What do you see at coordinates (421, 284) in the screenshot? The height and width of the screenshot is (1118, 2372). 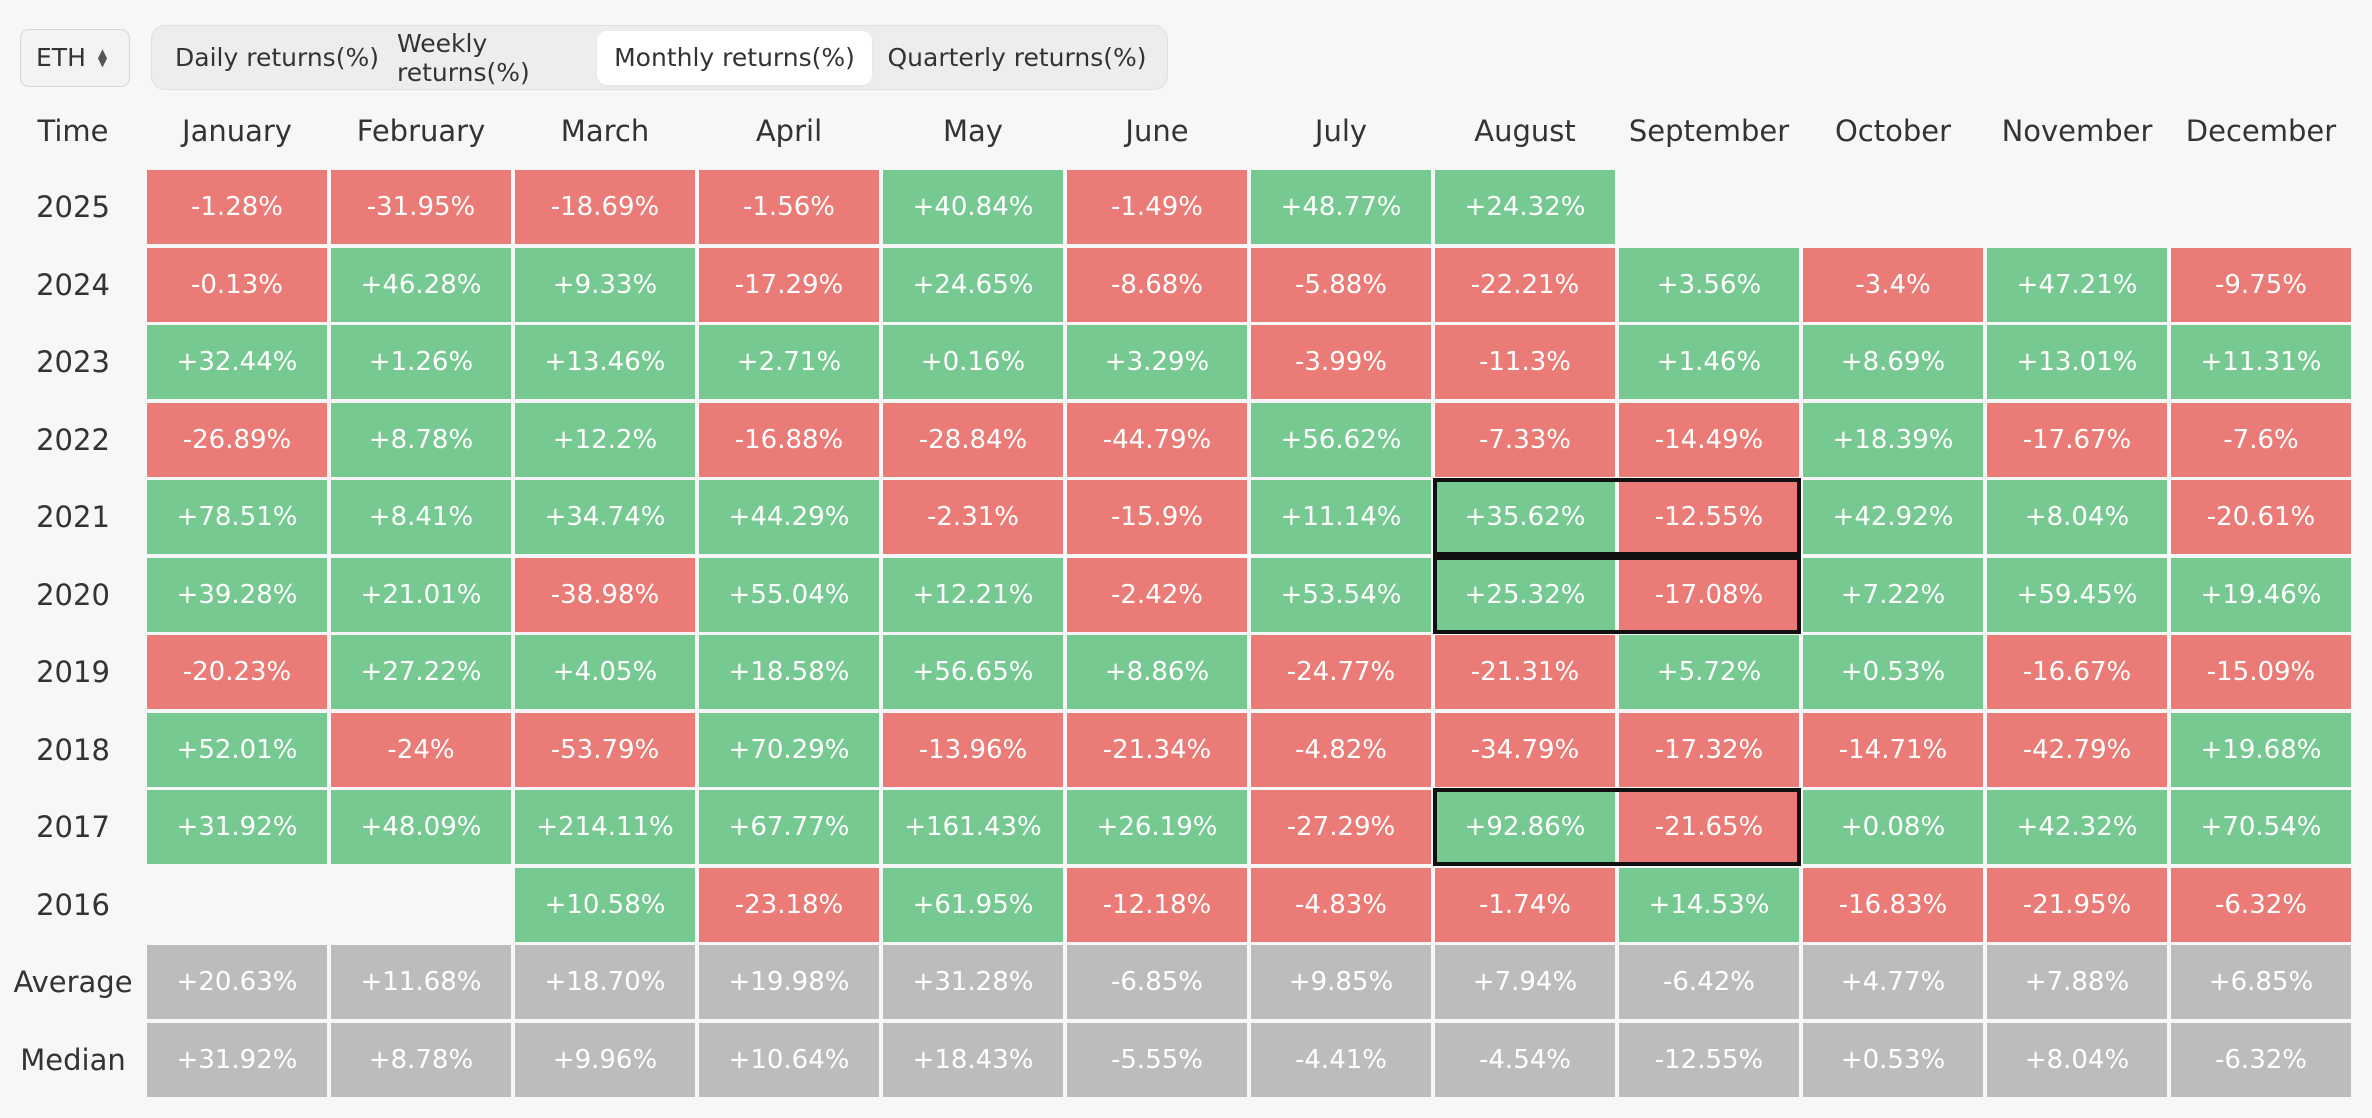 I see `return-cell: +46.28%` at bounding box center [421, 284].